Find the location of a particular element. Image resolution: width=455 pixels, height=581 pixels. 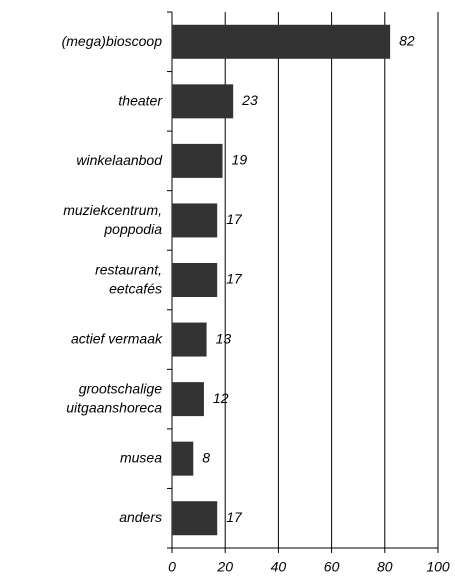

x-tick-label: 80 is located at coordinates (385, 567).